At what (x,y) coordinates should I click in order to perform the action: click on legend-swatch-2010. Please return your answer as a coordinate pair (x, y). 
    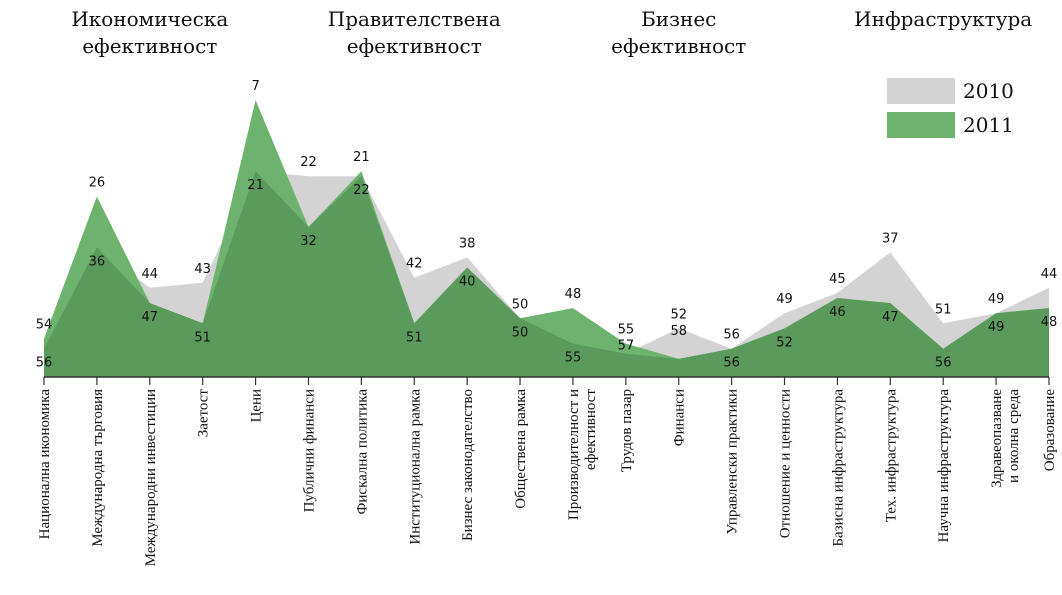
    Looking at the image, I should click on (921, 91).